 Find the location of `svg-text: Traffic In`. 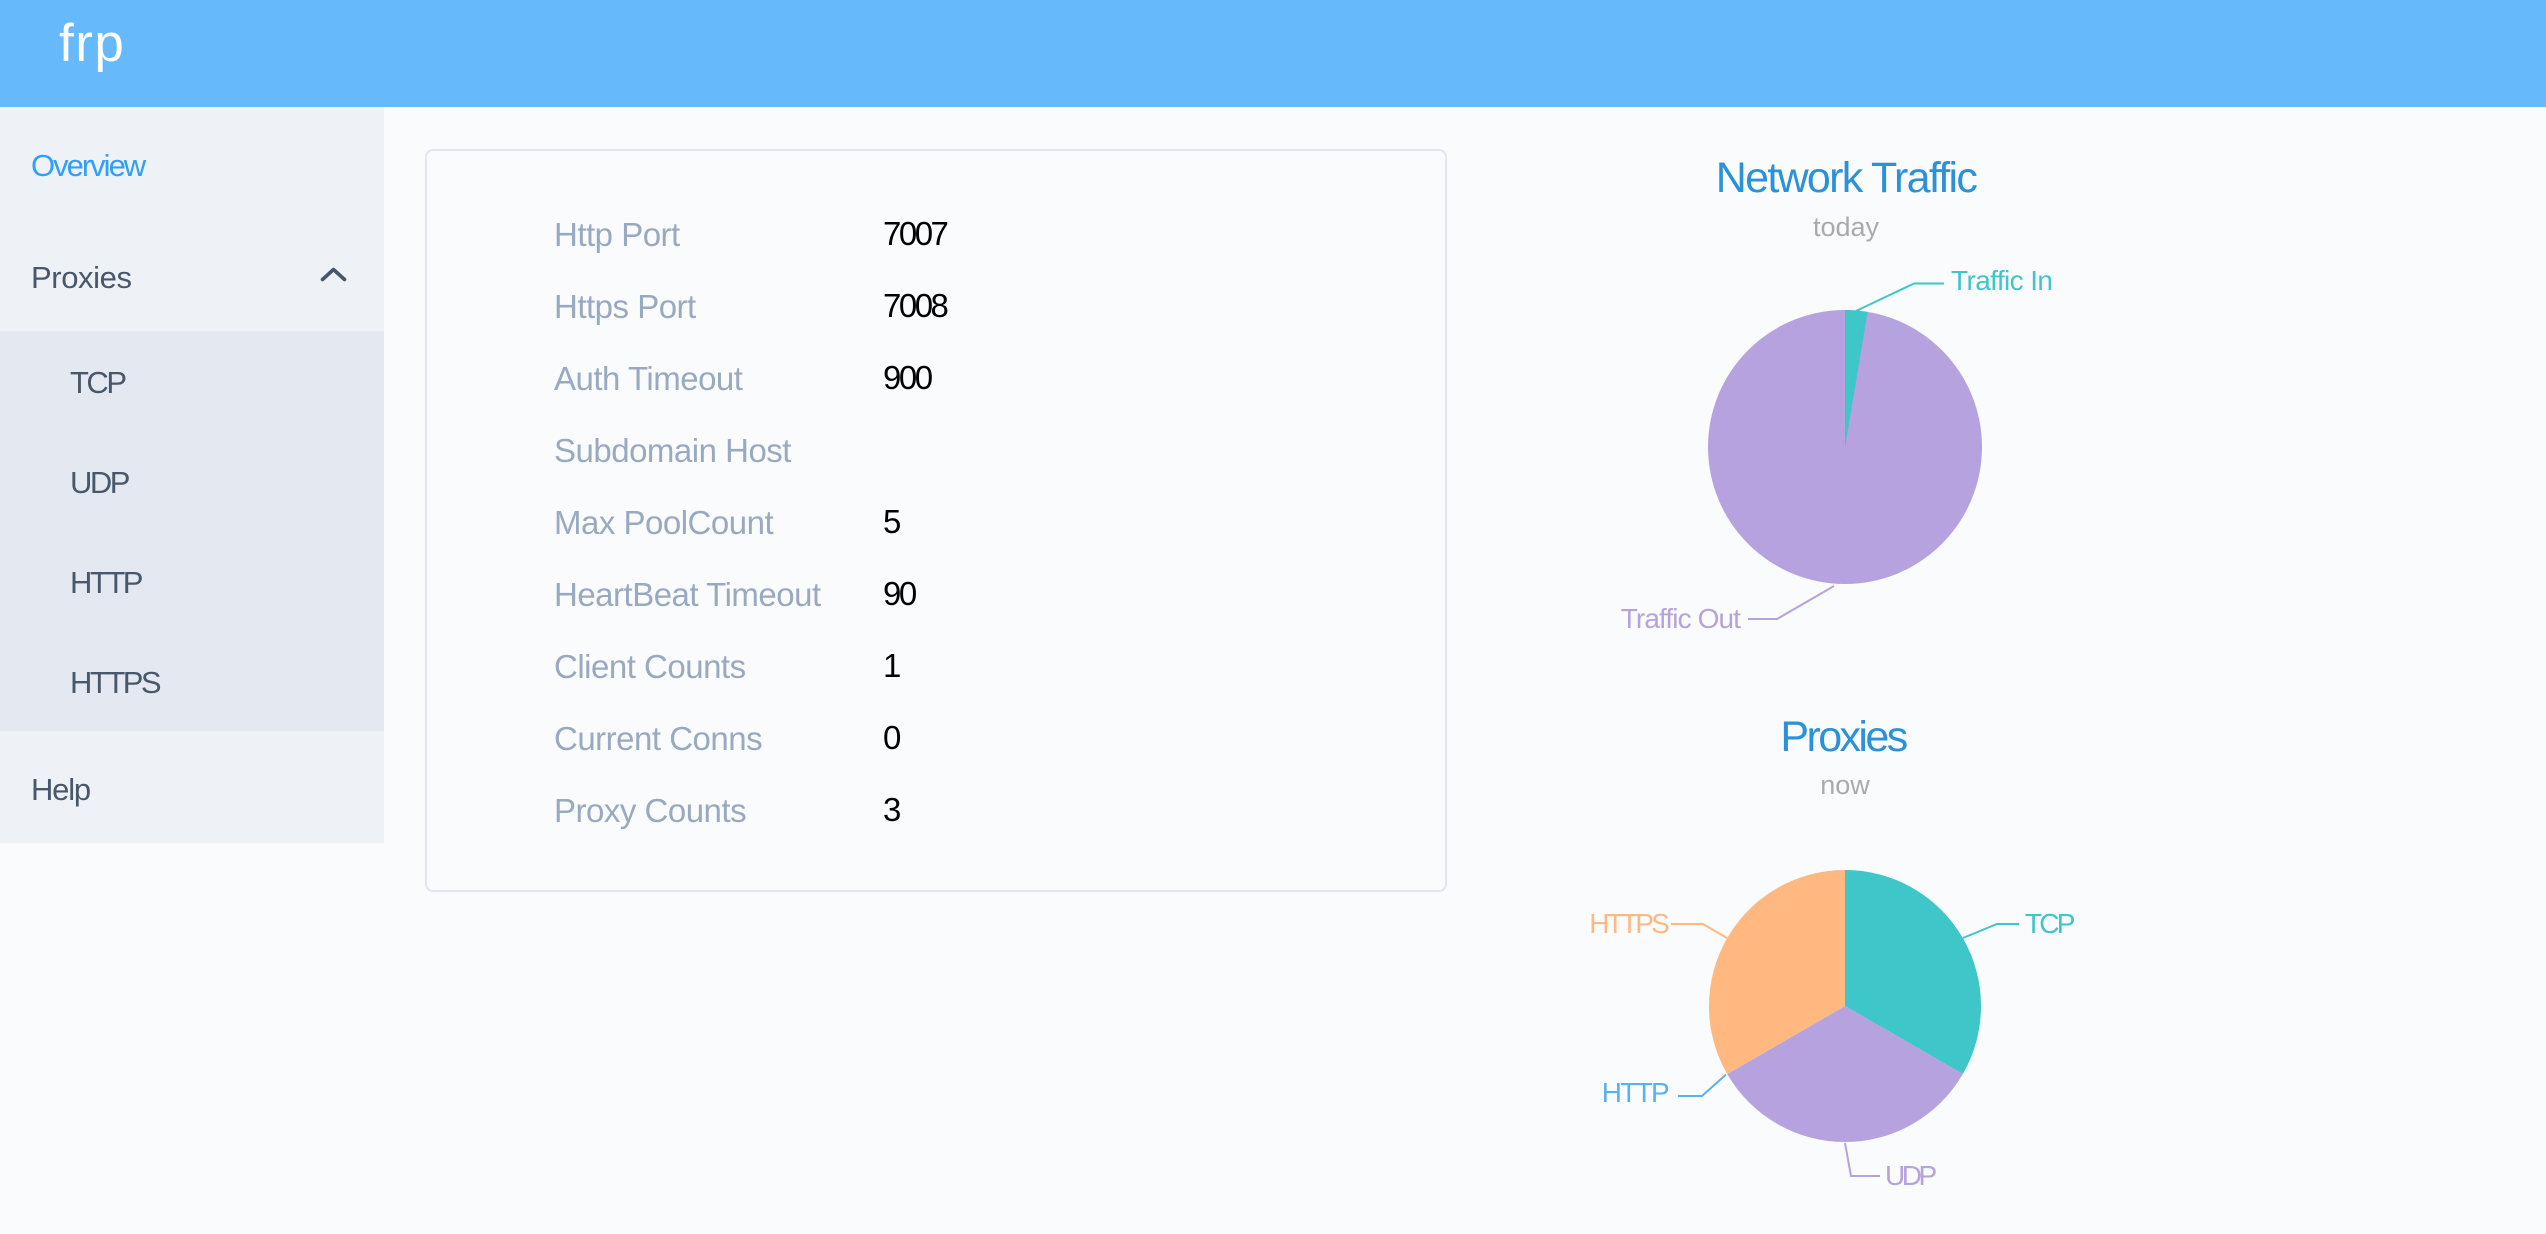

svg-text: Traffic In is located at coordinates (2001, 280).